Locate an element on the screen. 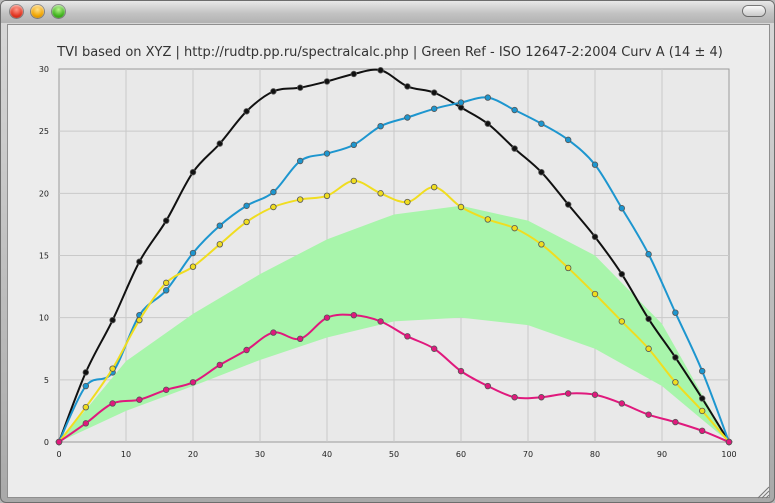  x-tick-label: 20 is located at coordinates (193, 454).